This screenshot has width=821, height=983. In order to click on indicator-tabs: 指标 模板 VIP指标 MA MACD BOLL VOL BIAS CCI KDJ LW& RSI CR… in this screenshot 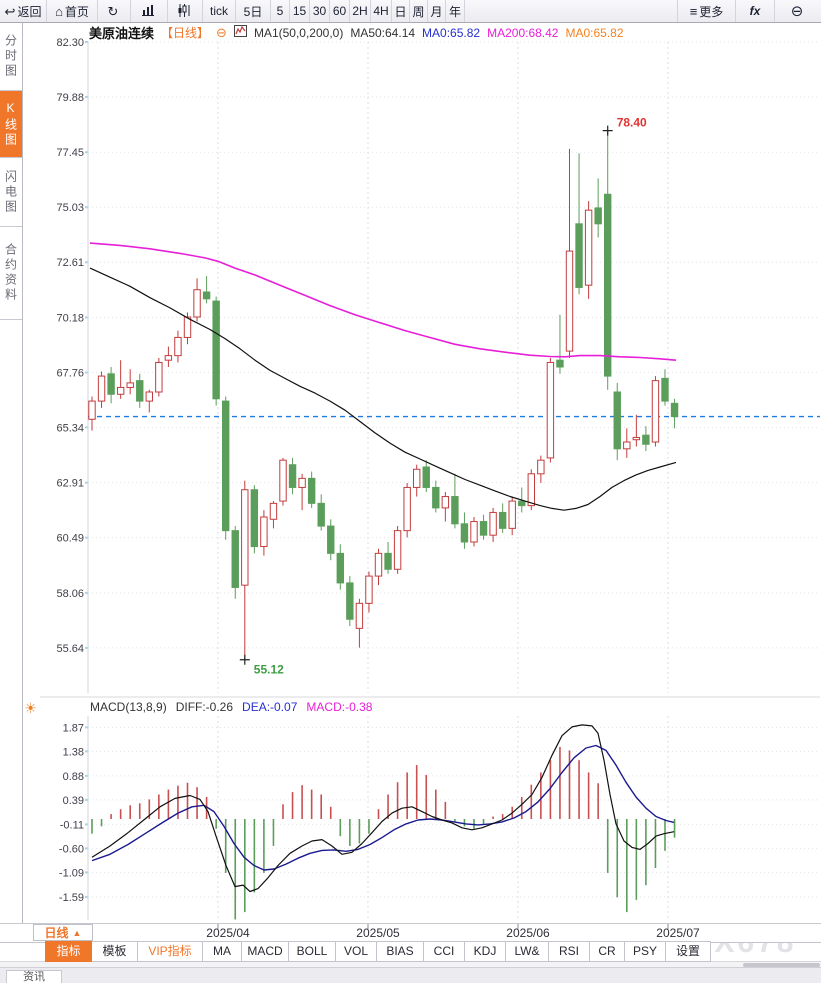, I will do `click(378, 951)`.